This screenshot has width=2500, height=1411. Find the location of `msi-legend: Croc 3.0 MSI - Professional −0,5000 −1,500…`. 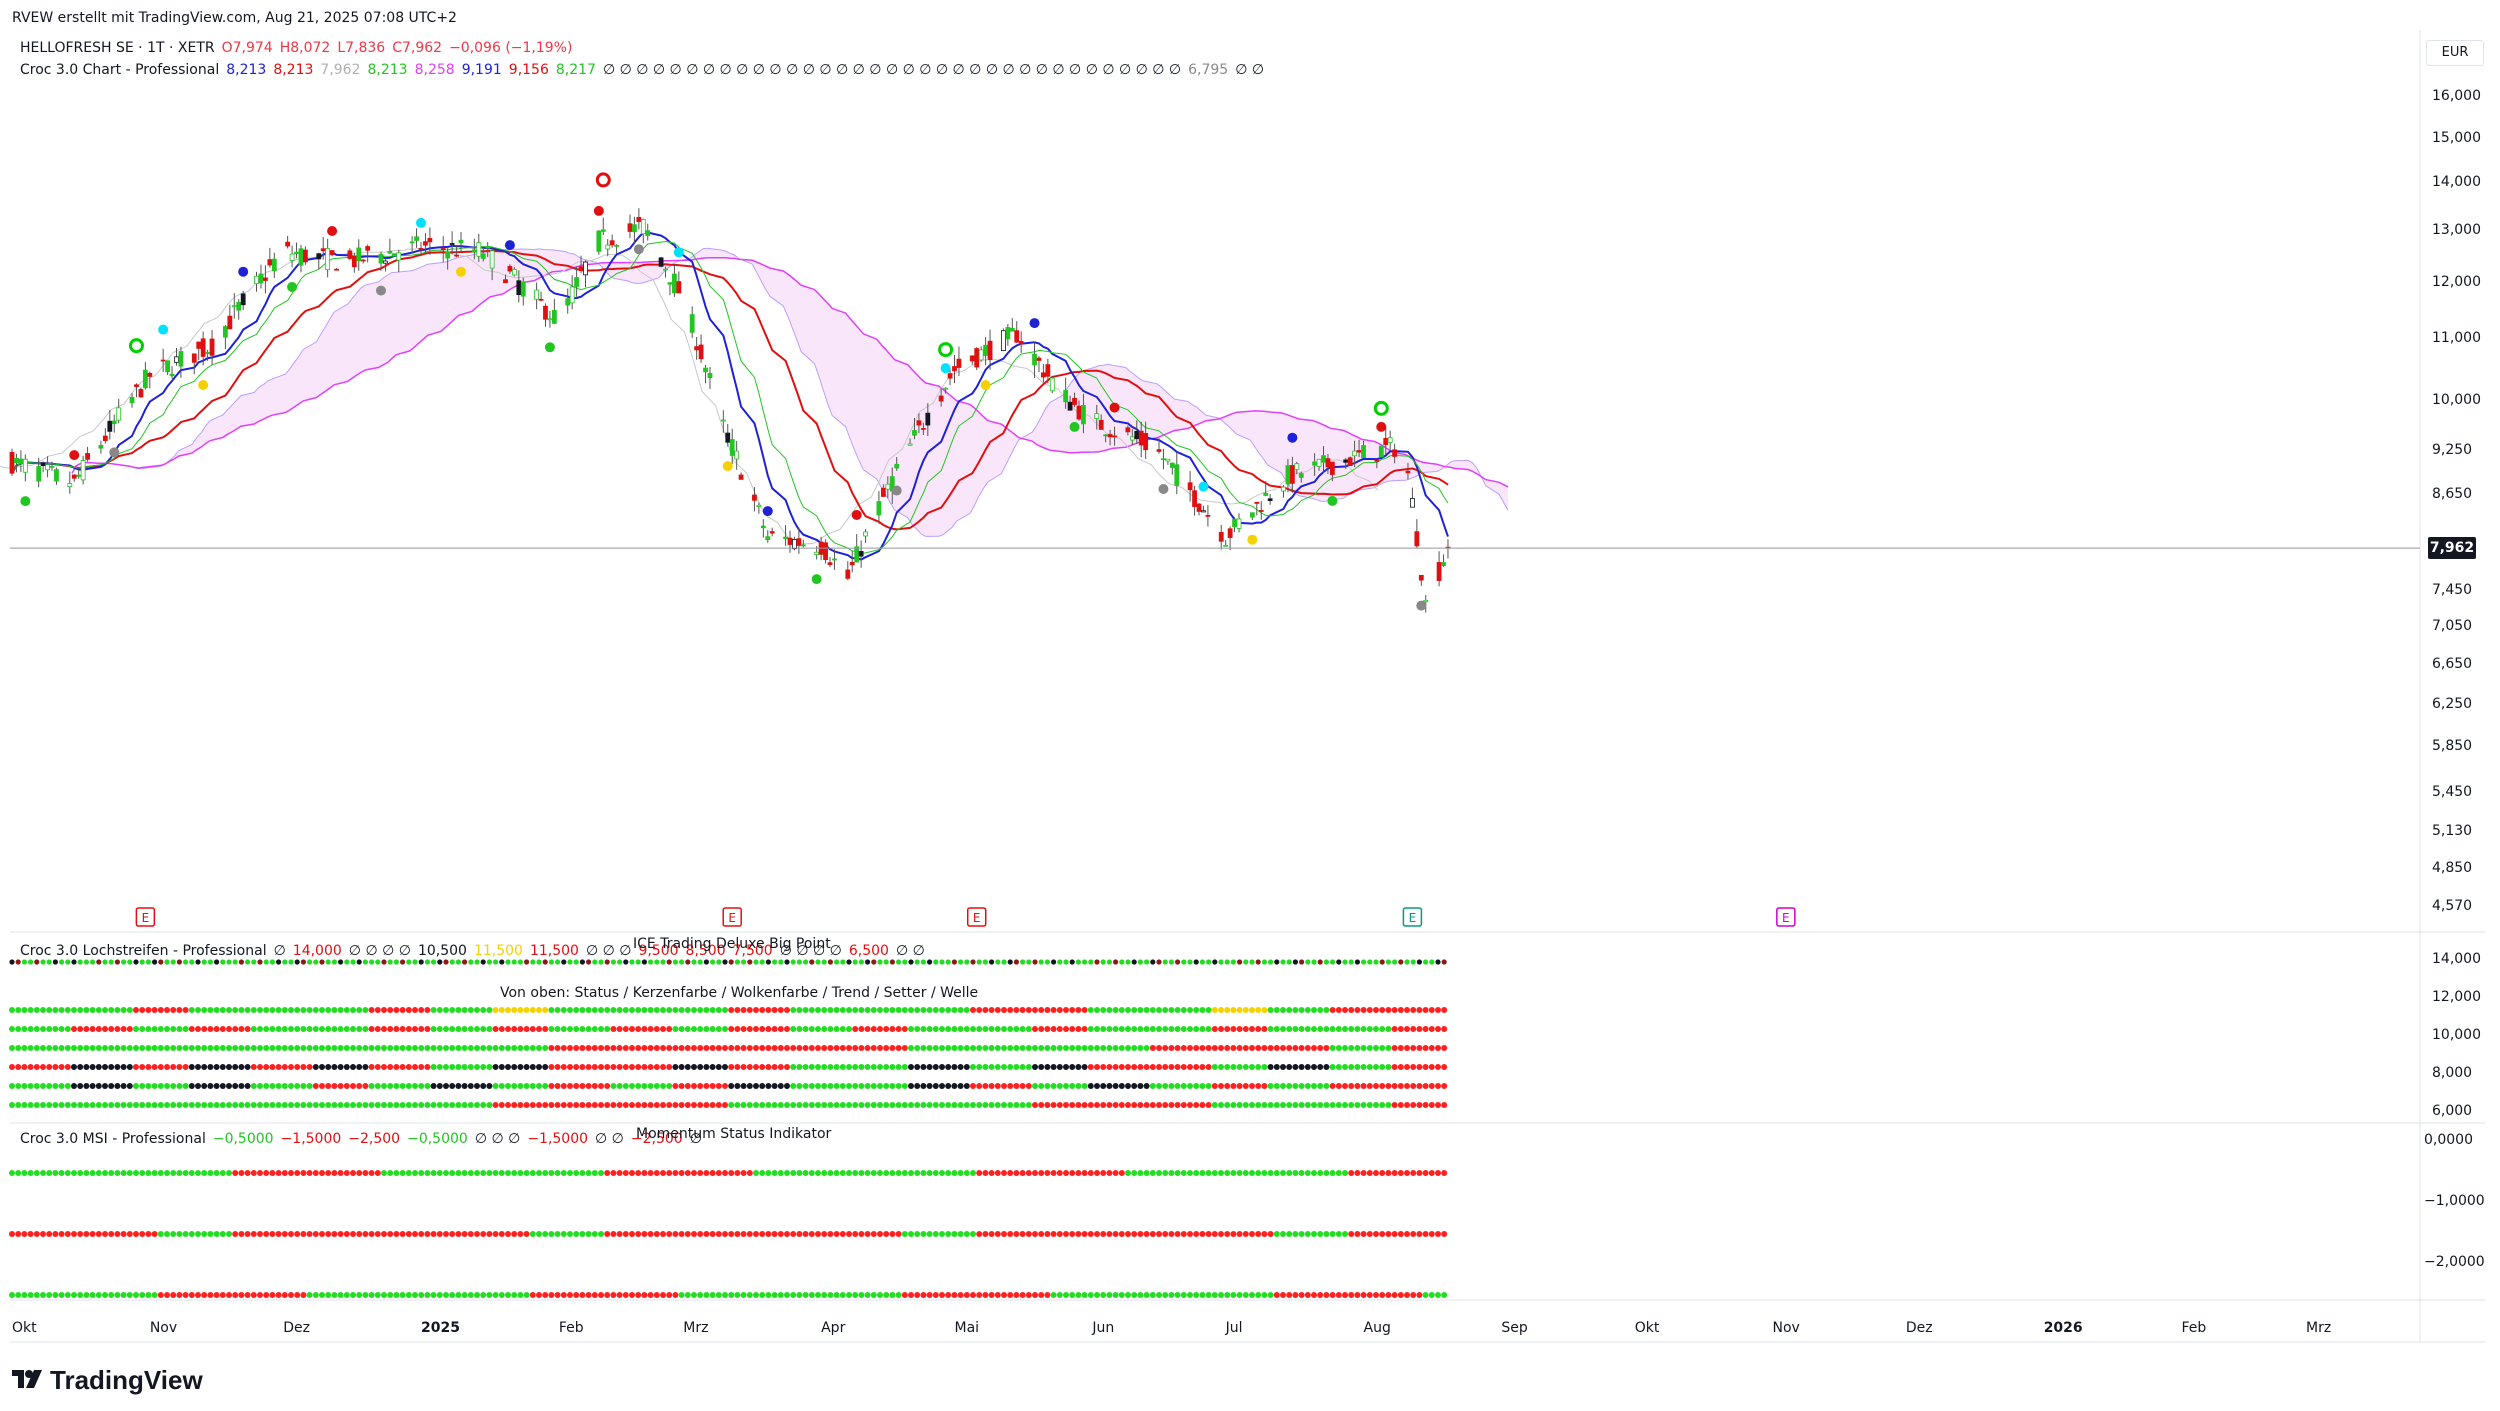

msi-legend: Croc 3.0 MSI - Professional −0,5000 −1,500… is located at coordinates (364, 1139).